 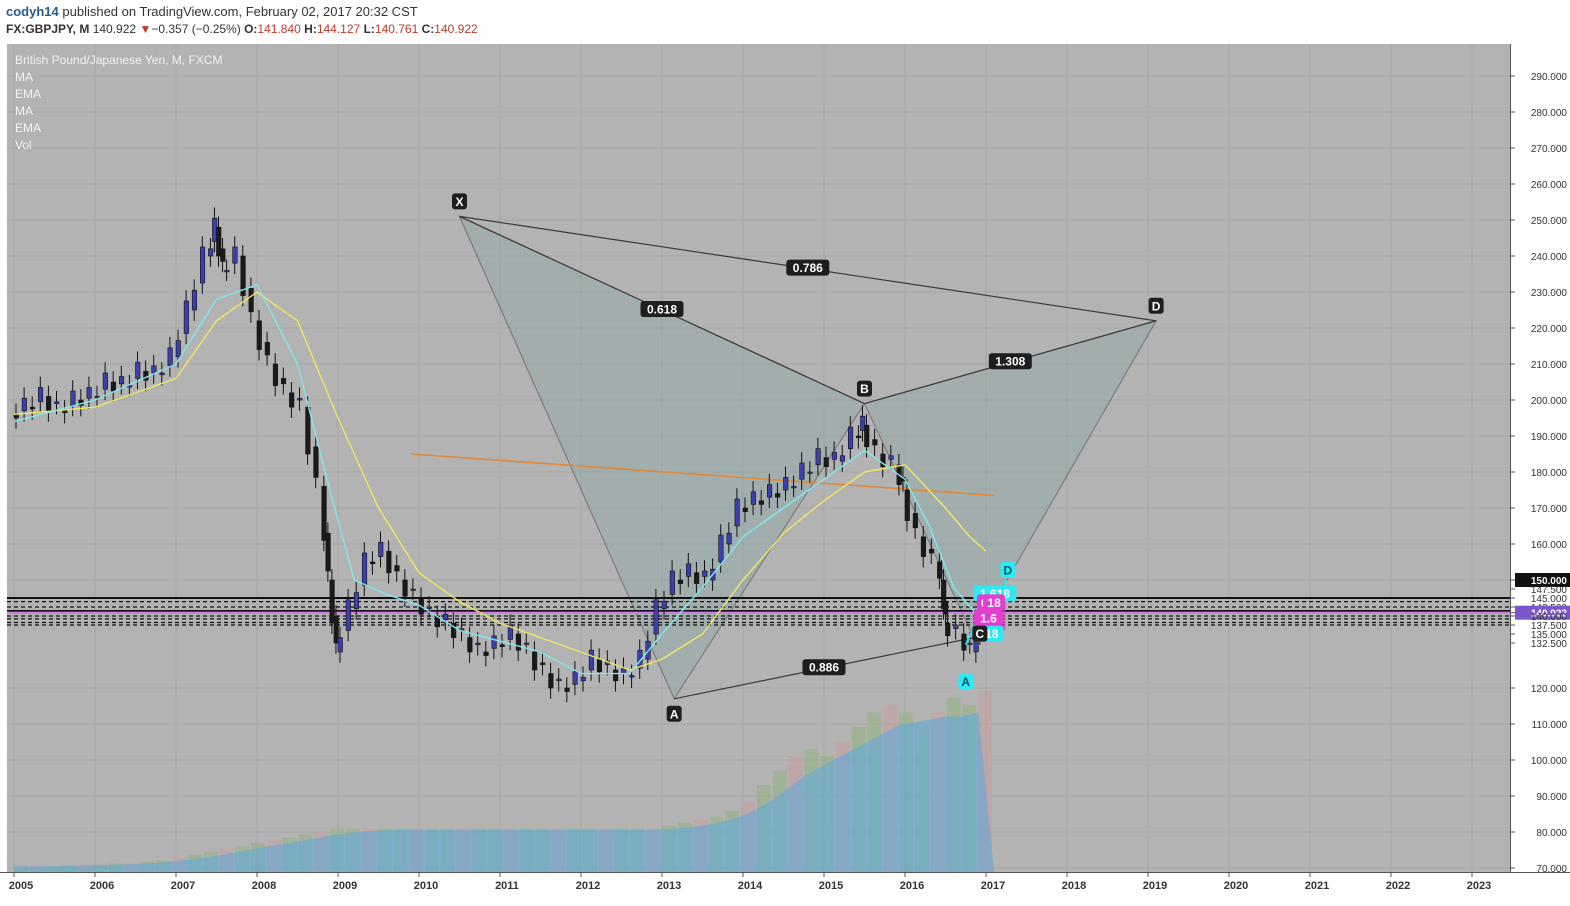 What do you see at coordinates (1549, 329) in the screenshot?
I see `price-tick-label: 220.000` at bounding box center [1549, 329].